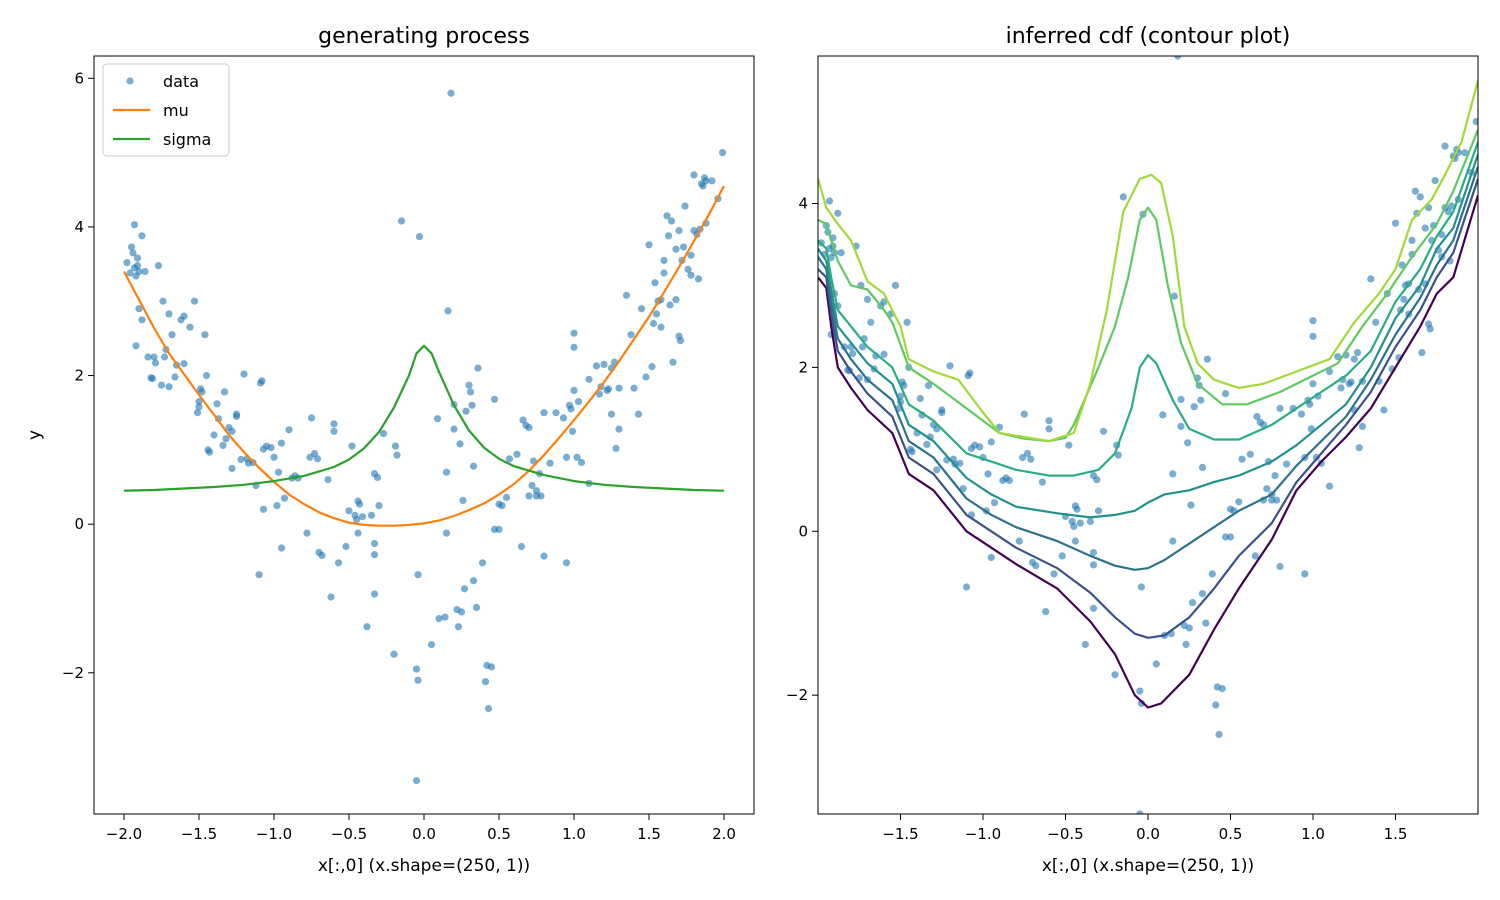 The width and height of the screenshot is (1500, 900). Describe the element at coordinates (1144, 828) in the screenshot. I see `x-axis-ticks: −1.5 −1.0 −0.5 0.0 0.5 1.0 1.5` at that location.